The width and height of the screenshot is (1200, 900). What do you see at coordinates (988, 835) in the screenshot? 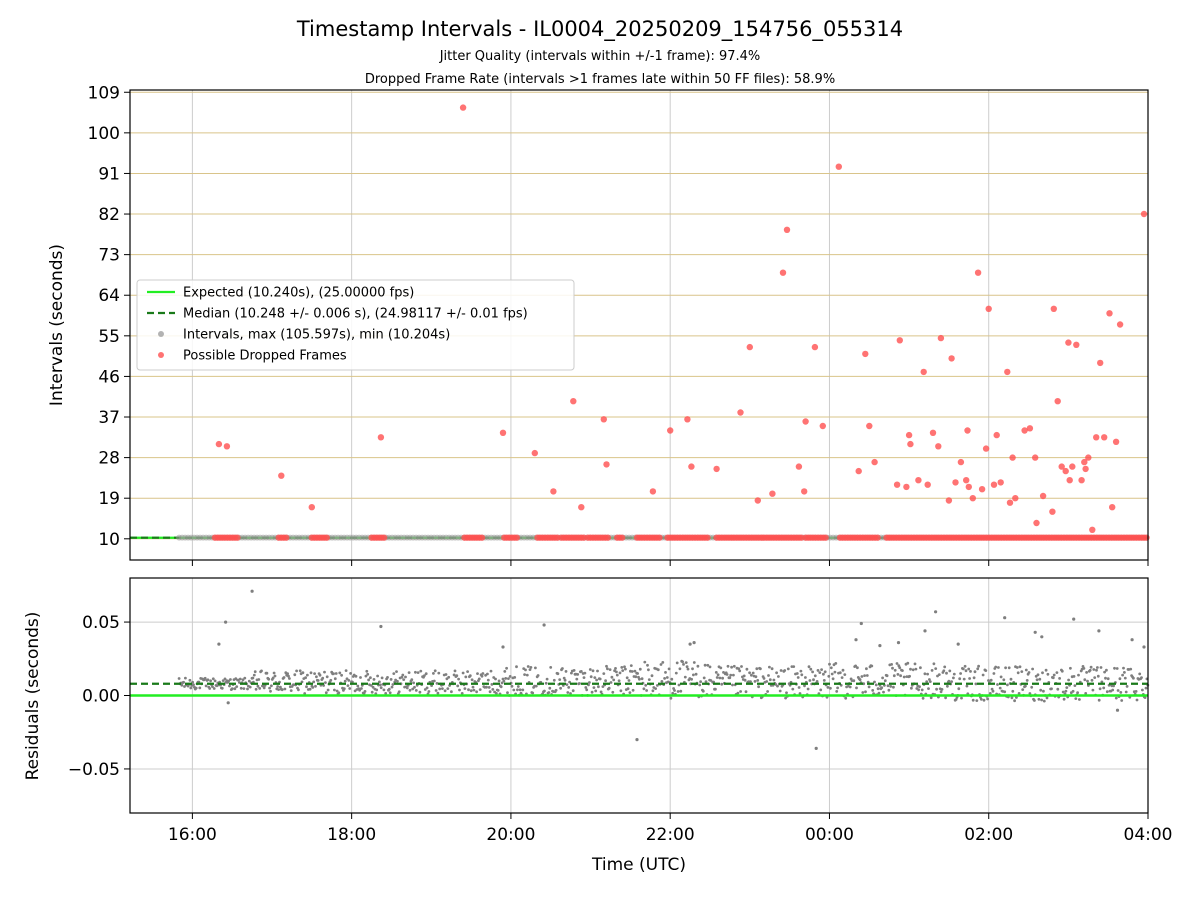
I see `residuals-xtick-label: 02:00` at bounding box center [988, 835].